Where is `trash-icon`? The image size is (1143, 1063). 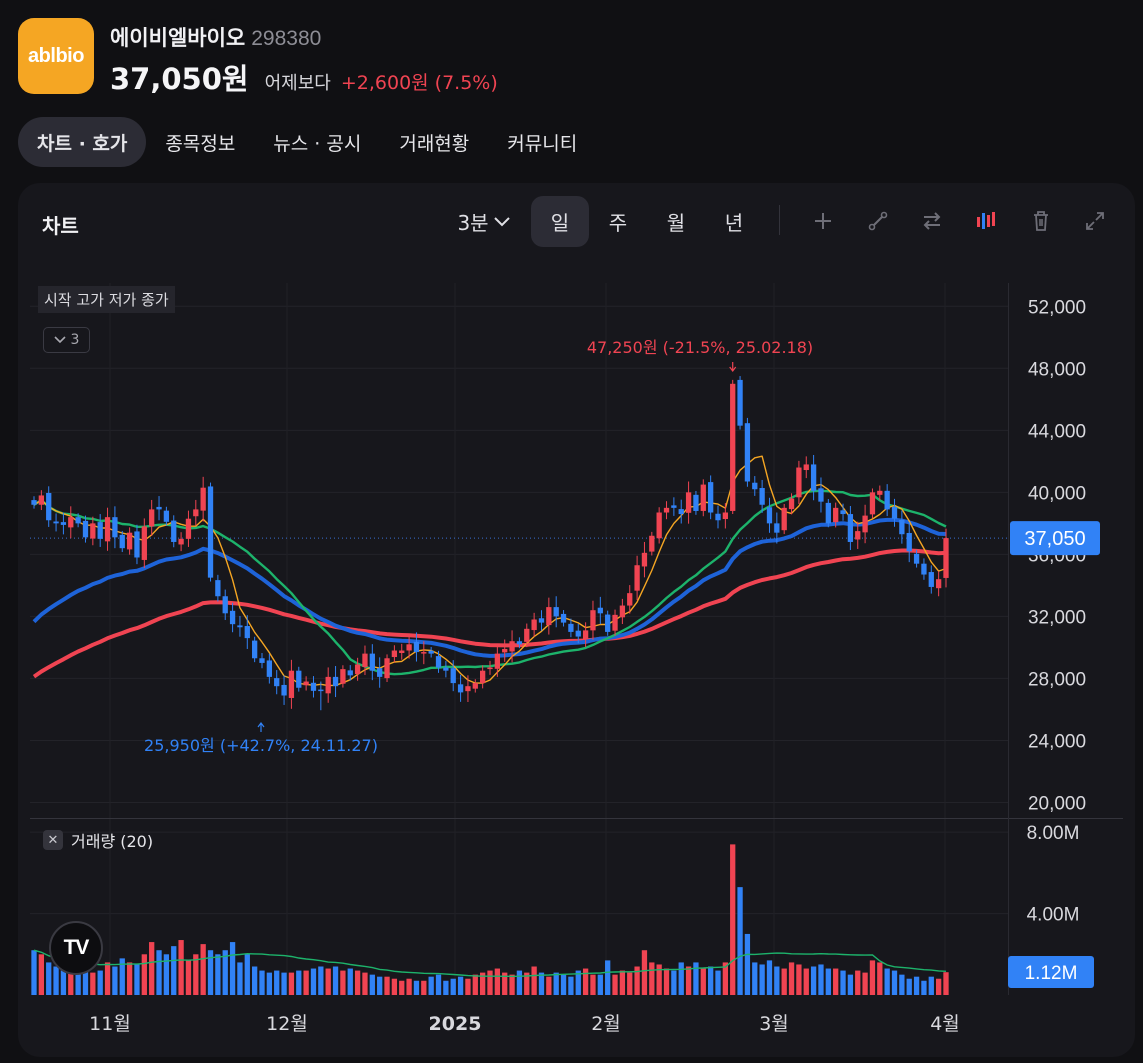 trash-icon is located at coordinates (1041, 221).